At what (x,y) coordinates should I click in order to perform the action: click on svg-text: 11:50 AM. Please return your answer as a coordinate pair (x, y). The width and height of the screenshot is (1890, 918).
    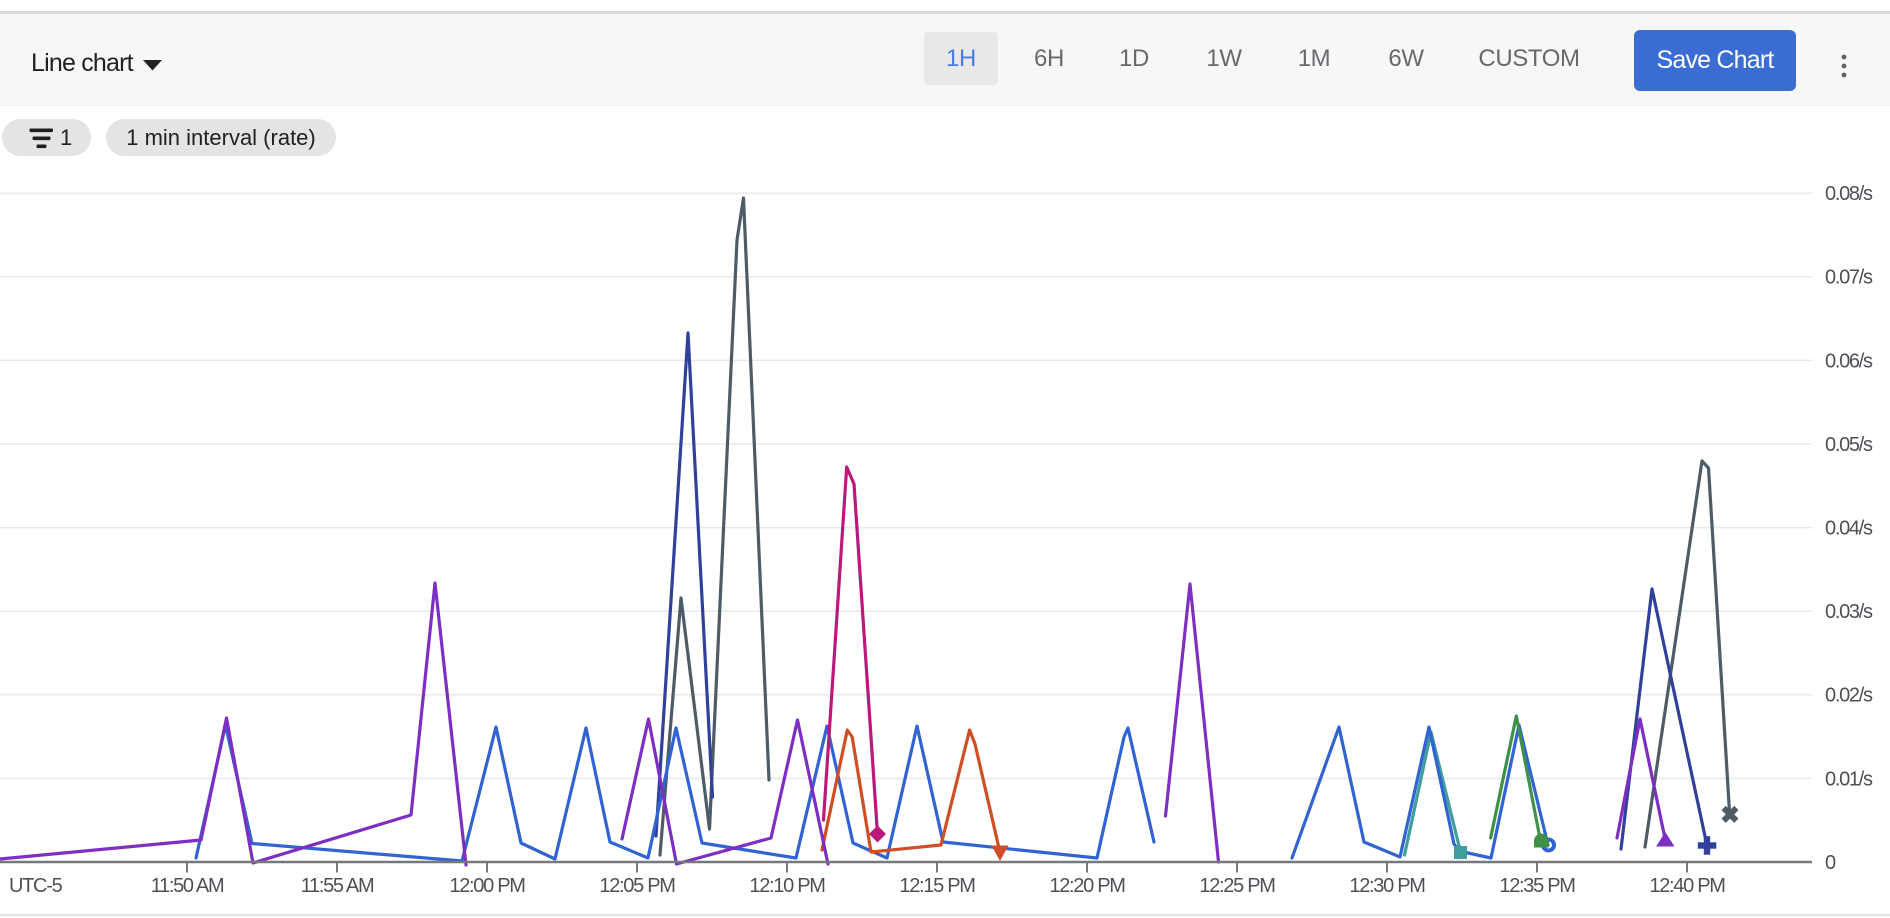
    Looking at the image, I should click on (187, 886).